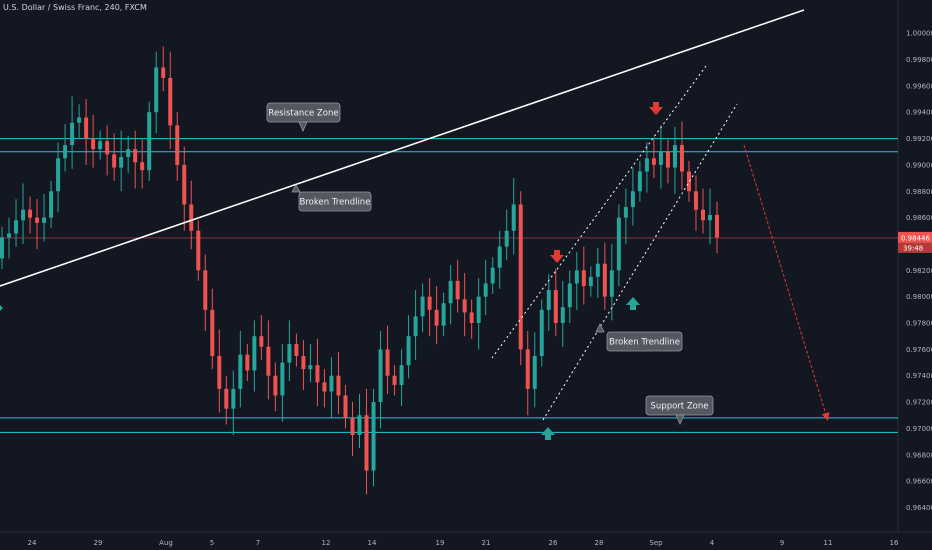 The image size is (932, 550). I want to click on x-tick-label: Aug, so click(166, 543).